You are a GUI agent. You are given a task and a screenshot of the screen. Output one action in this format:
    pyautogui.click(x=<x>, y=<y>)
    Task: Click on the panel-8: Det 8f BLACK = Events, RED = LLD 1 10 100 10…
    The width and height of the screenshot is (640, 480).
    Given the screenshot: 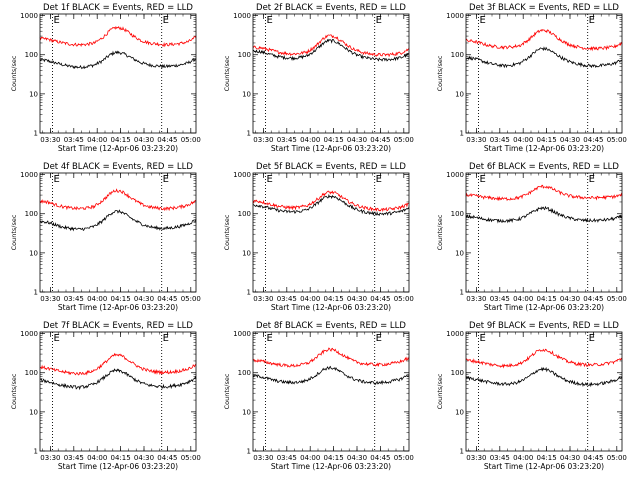 What is the action you would take?
    pyautogui.click(x=318, y=396)
    